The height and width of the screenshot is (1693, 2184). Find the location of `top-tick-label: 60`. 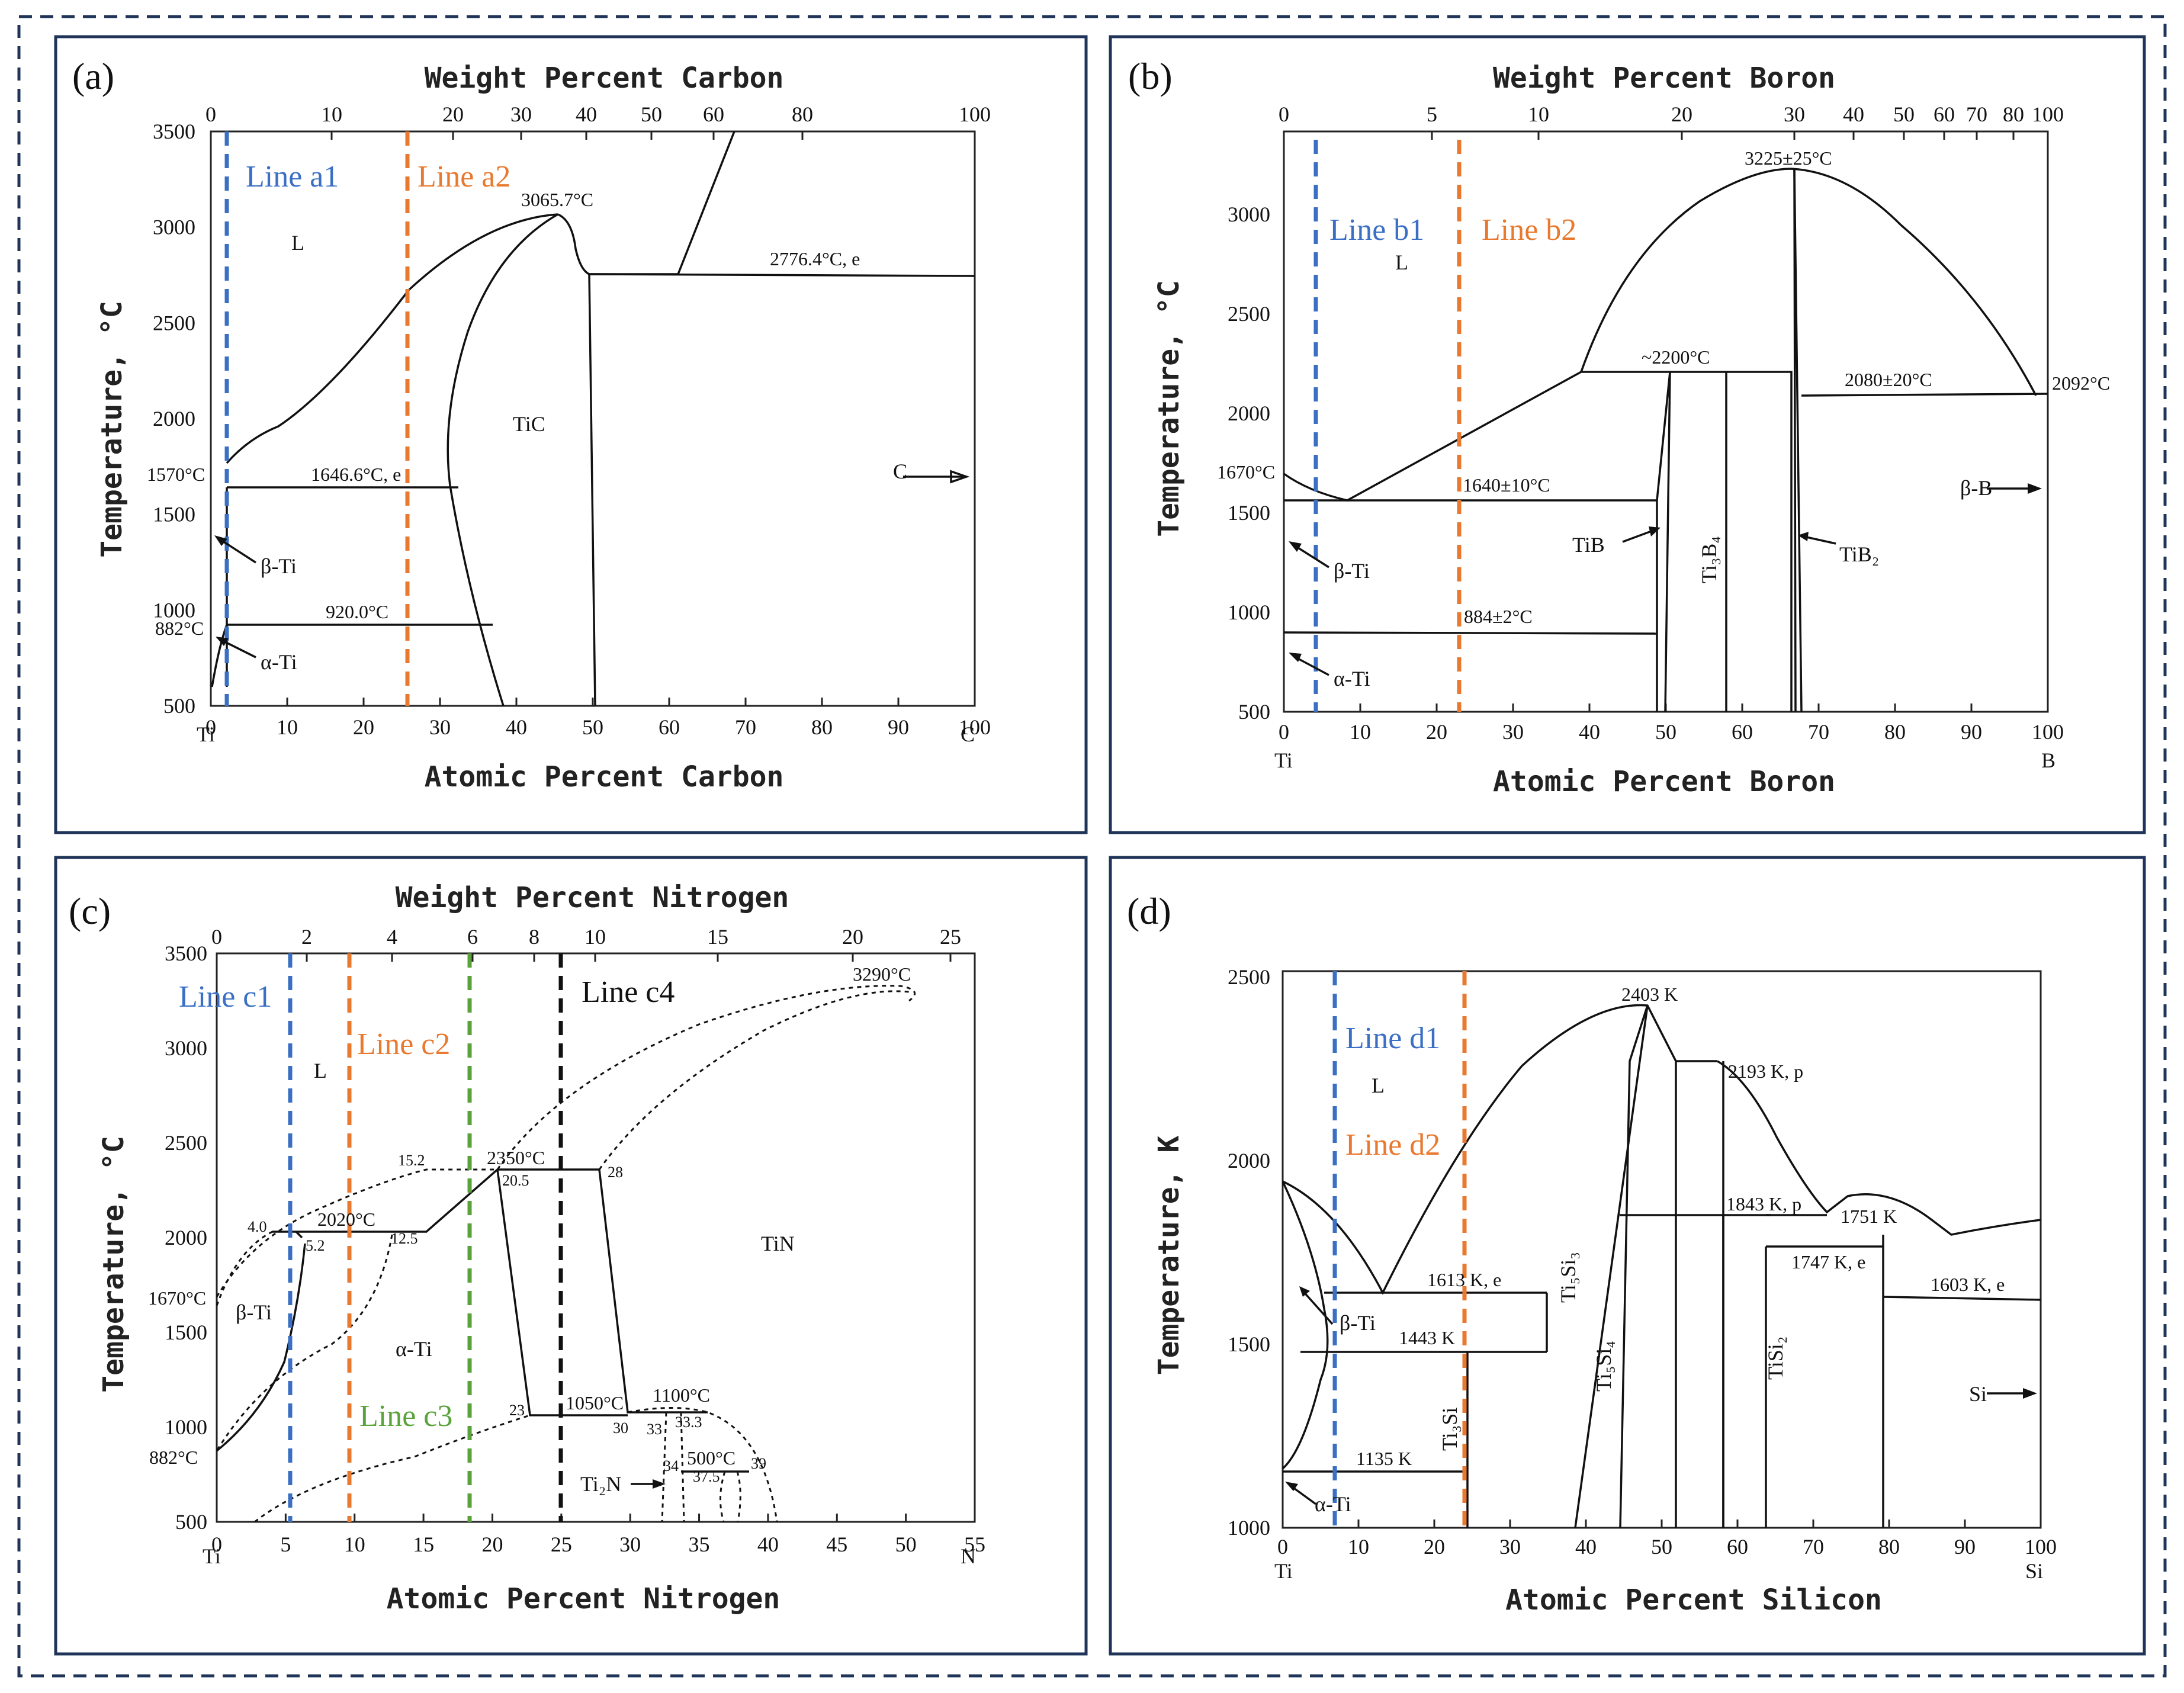

top-tick-label: 60 is located at coordinates (1944, 114).